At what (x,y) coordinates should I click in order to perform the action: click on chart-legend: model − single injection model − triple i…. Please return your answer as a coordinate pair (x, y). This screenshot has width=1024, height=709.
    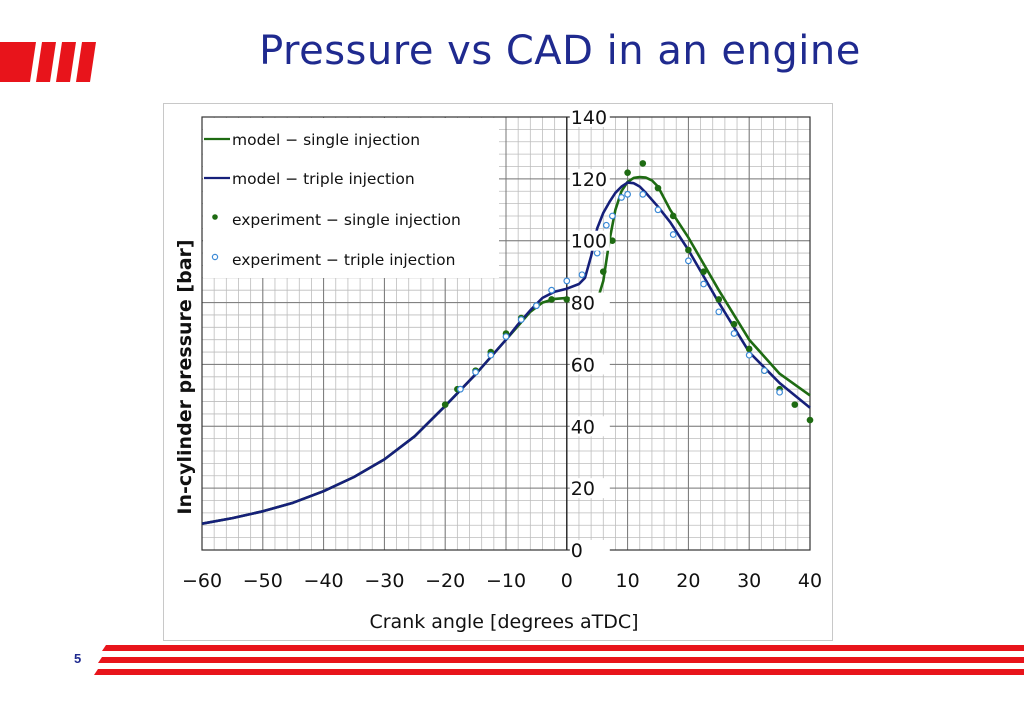
    Looking at the image, I should click on (351, 198).